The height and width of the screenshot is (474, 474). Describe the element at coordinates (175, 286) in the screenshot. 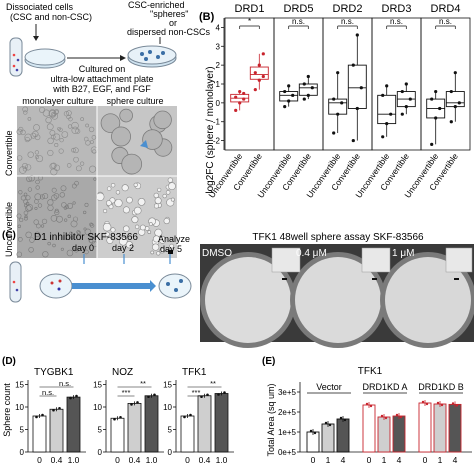

I see `final-dish-icon` at that location.